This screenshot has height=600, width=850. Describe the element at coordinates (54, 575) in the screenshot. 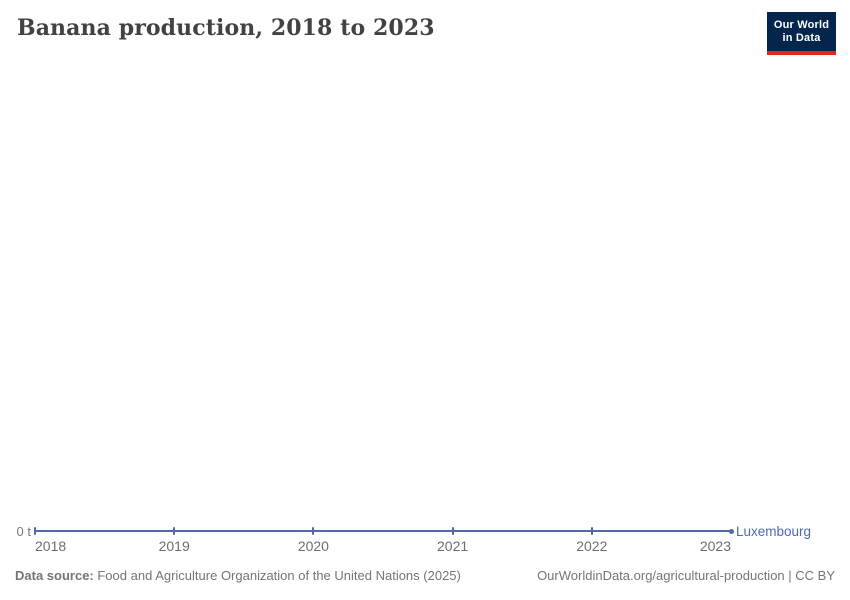

I see `data-source-label: Data source:` at that location.